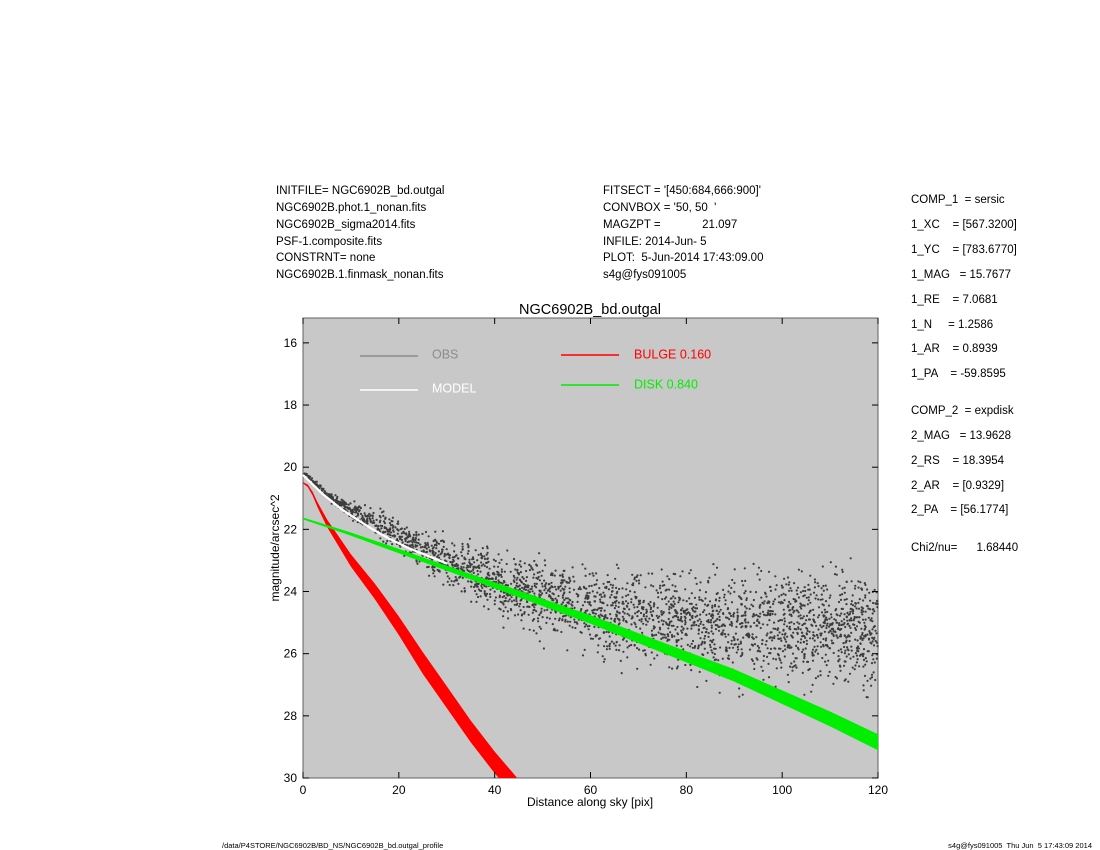  Describe the element at coordinates (683, 258) in the screenshot. I see `header-middle-line: PLOT: 5-Jun-2014 17:43:09.00` at that location.